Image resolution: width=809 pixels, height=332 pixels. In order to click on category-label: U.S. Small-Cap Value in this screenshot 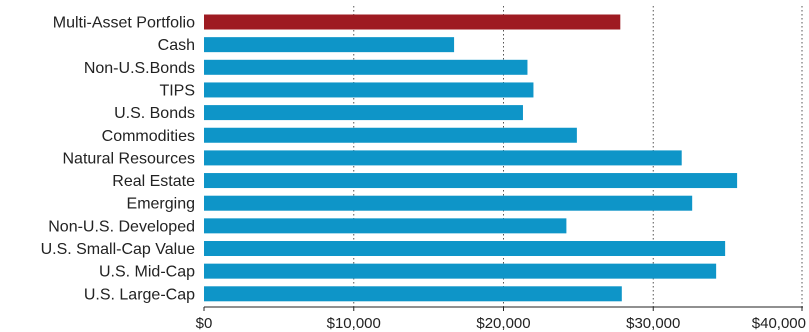, I will do `click(118, 249)`.